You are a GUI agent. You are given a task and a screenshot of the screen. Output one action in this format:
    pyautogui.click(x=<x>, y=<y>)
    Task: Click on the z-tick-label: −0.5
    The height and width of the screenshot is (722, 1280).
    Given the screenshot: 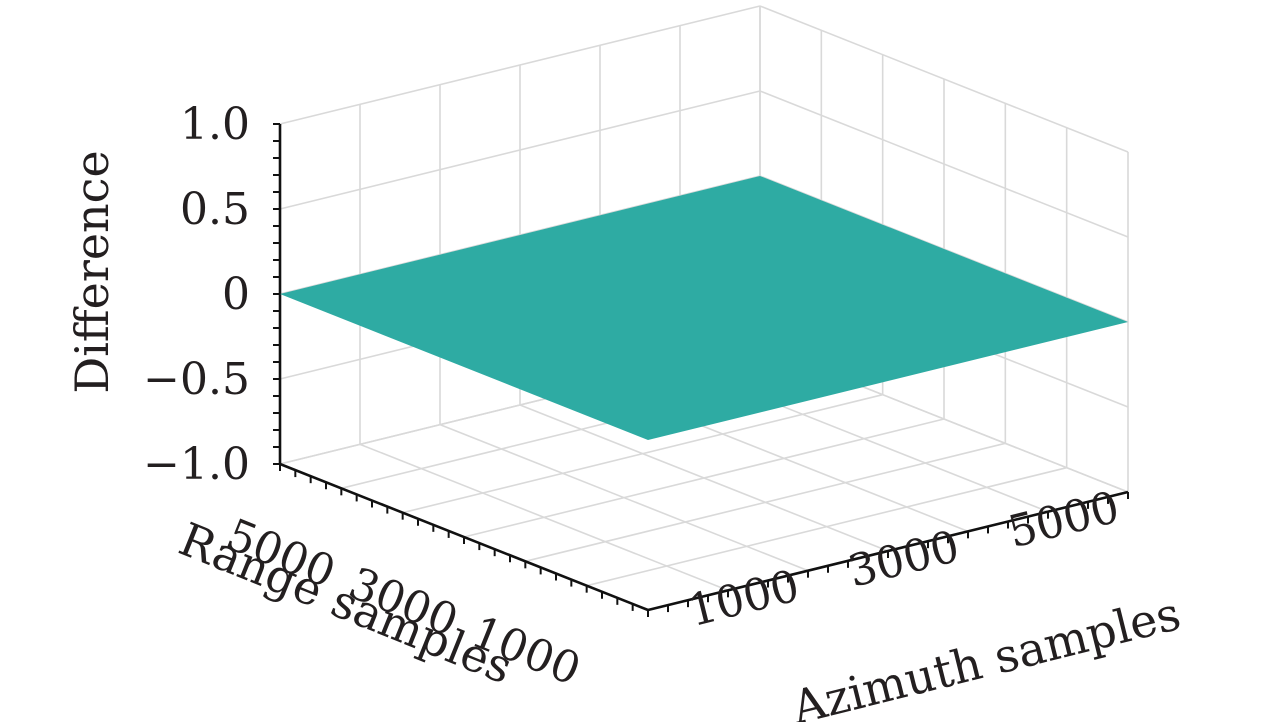 What is the action you would take?
    pyautogui.click(x=196, y=379)
    